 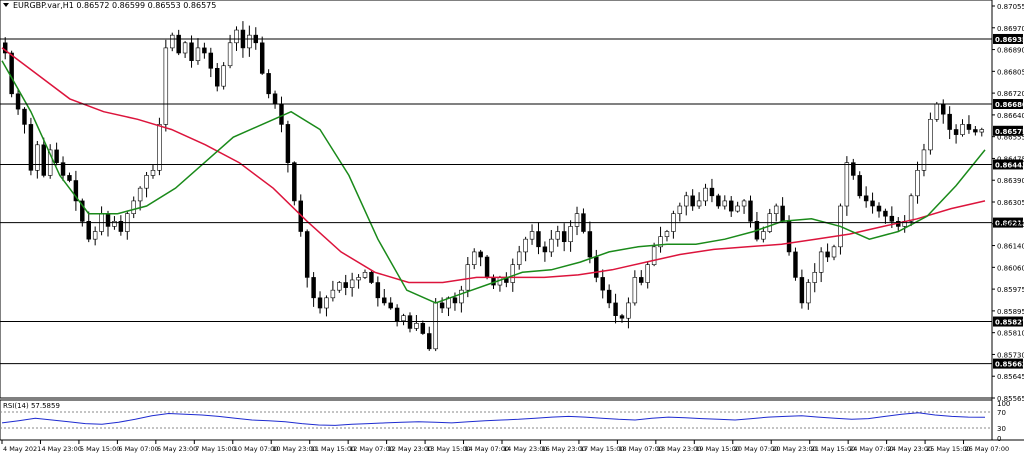 I want to click on current-price-label: 0.86575, so click(x=1009, y=132).